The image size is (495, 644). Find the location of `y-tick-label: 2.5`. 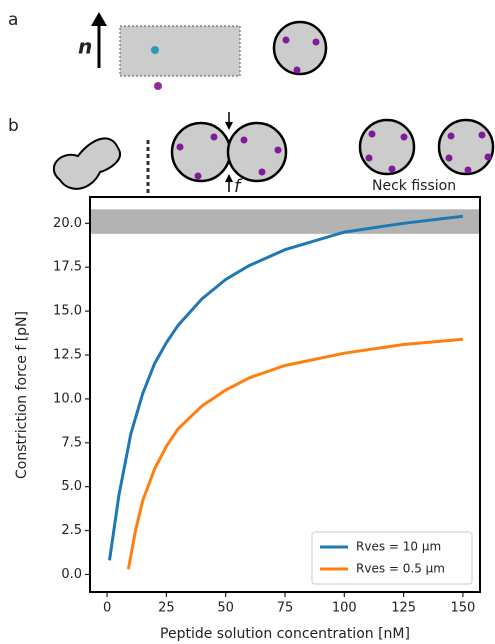

y-tick-label: 2.5 is located at coordinates (71, 530).